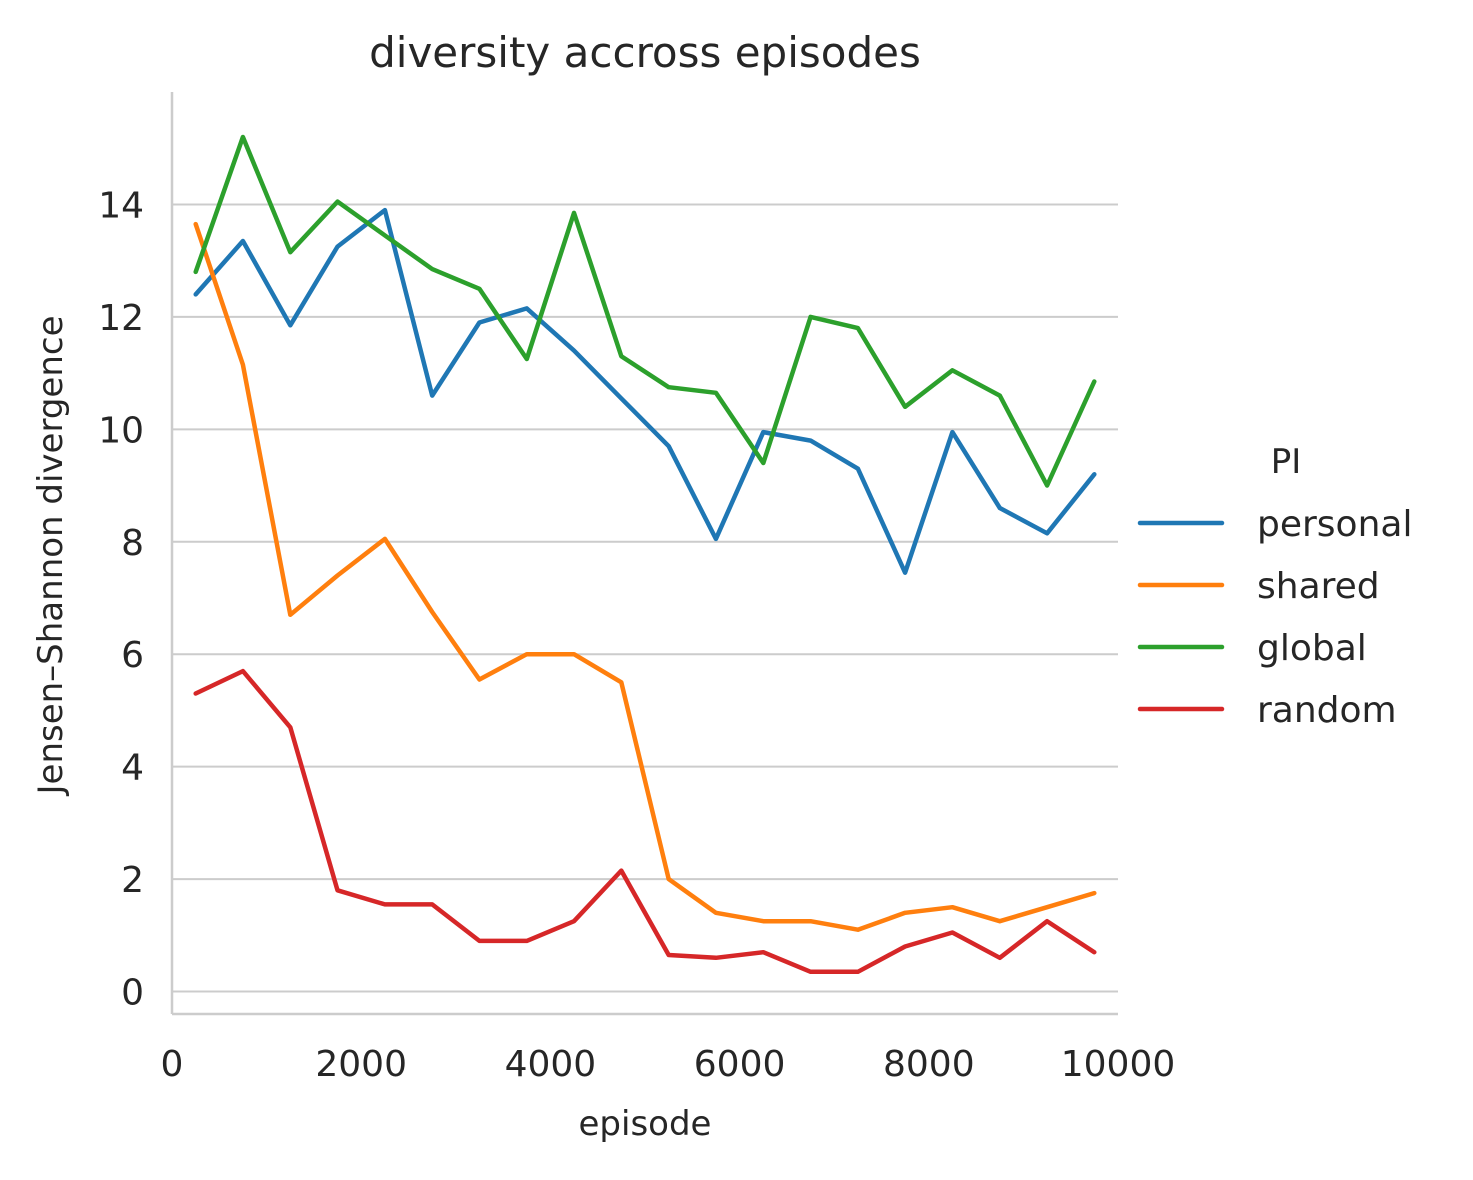 The image size is (1473, 1180). What do you see at coordinates (551, 1064) in the screenshot?
I see `x-tick-label: 4000` at bounding box center [551, 1064].